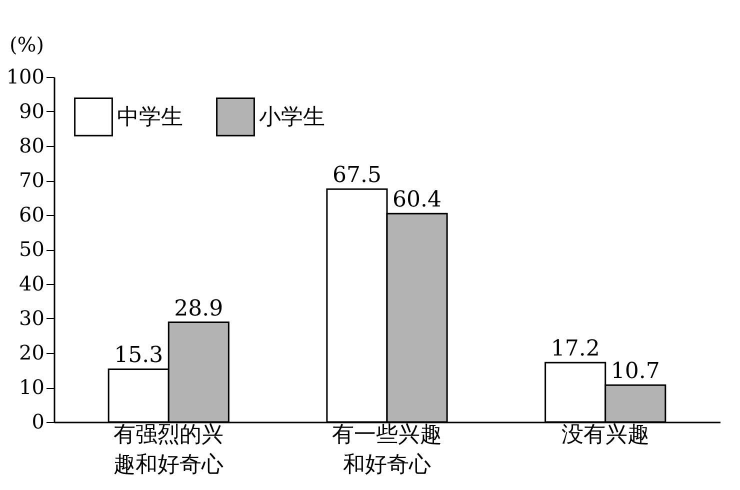 This screenshot has width=740, height=490. What do you see at coordinates (575, 349) in the screenshot?
I see `data-label: 17.2` at bounding box center [575, 349].